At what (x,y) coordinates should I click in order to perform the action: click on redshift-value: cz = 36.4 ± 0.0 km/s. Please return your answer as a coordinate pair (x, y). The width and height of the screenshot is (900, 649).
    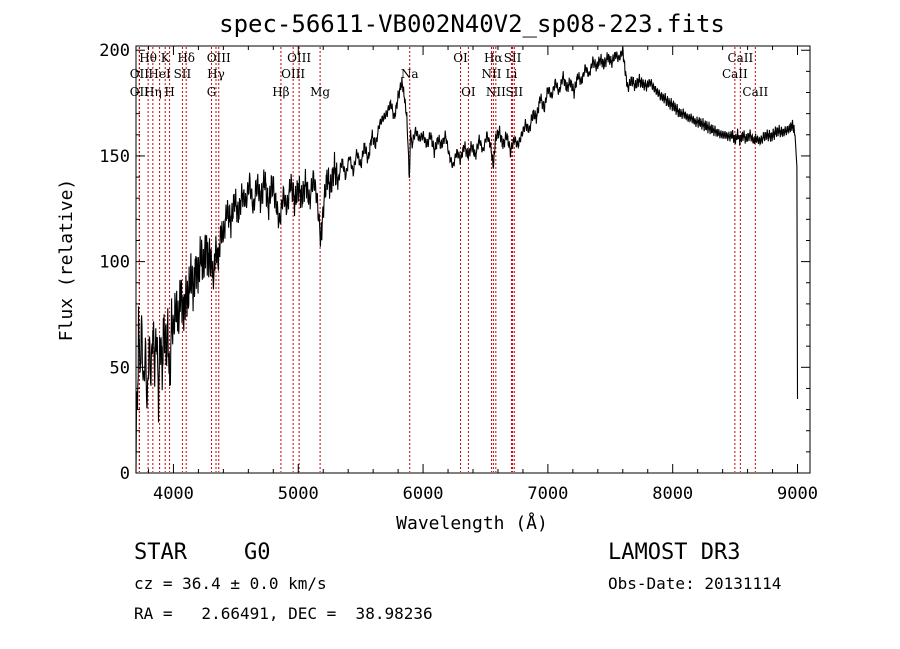
    Looking at the image, I should click on (230, 583).